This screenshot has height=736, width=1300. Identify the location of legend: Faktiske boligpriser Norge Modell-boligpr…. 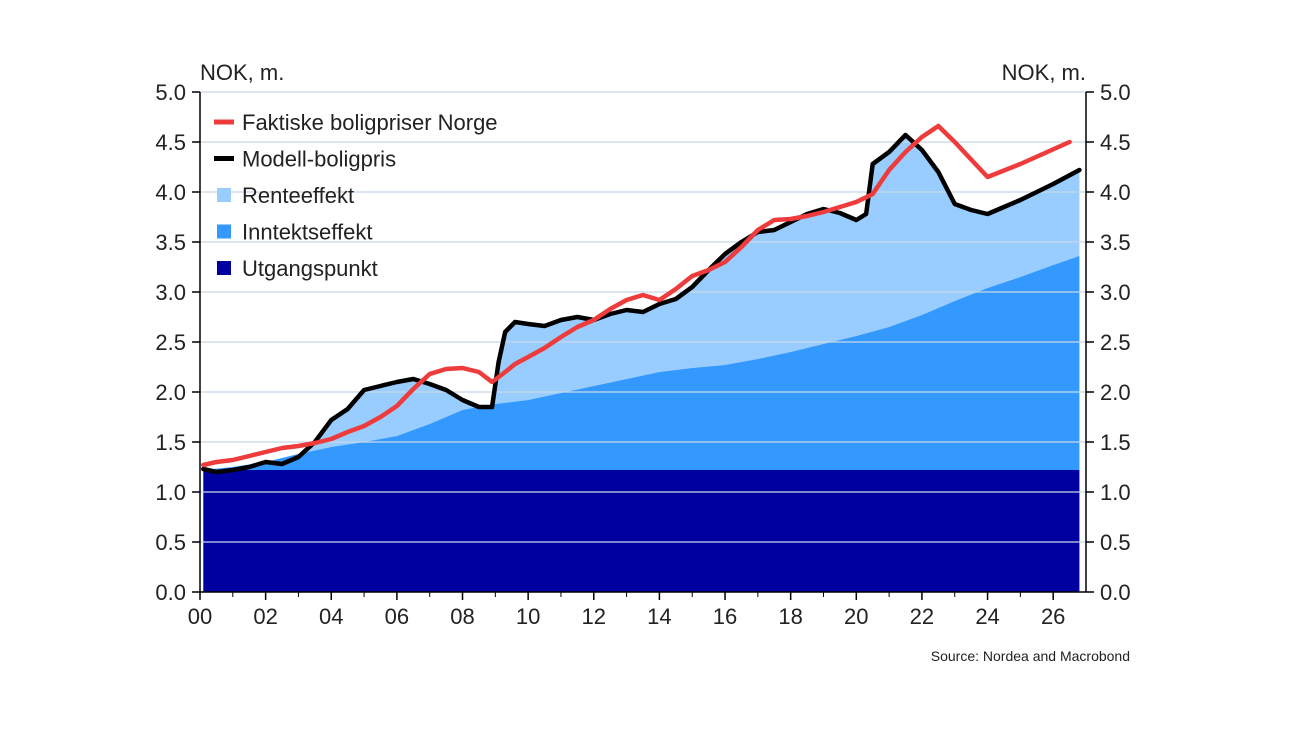
(356, 195).